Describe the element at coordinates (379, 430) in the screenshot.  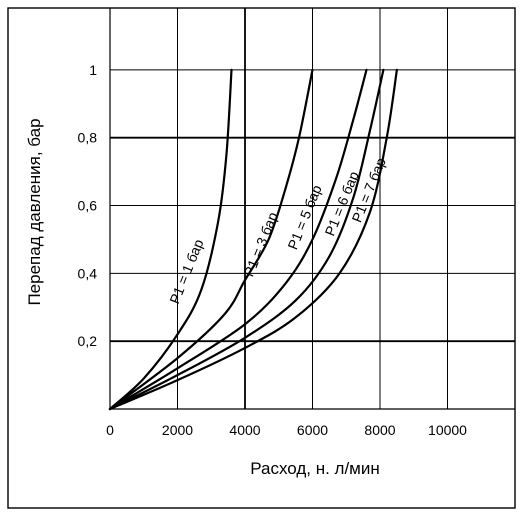
I see `x-tick-label: 8000` at that location.